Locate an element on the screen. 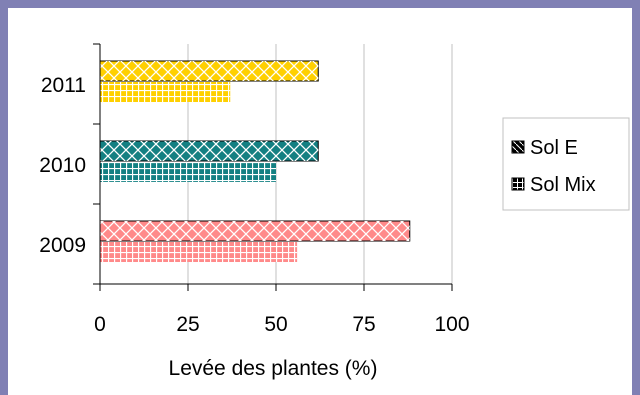  x-tick-label: 50 is located at coordinates (275, 324).